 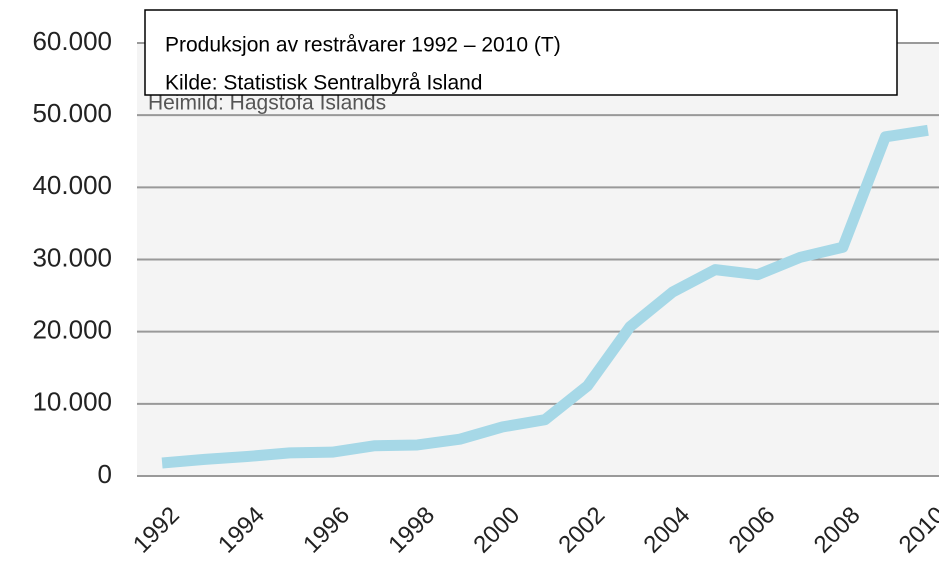 I want to click on y-tick-label: 40.000, so click(x=72, y=185).